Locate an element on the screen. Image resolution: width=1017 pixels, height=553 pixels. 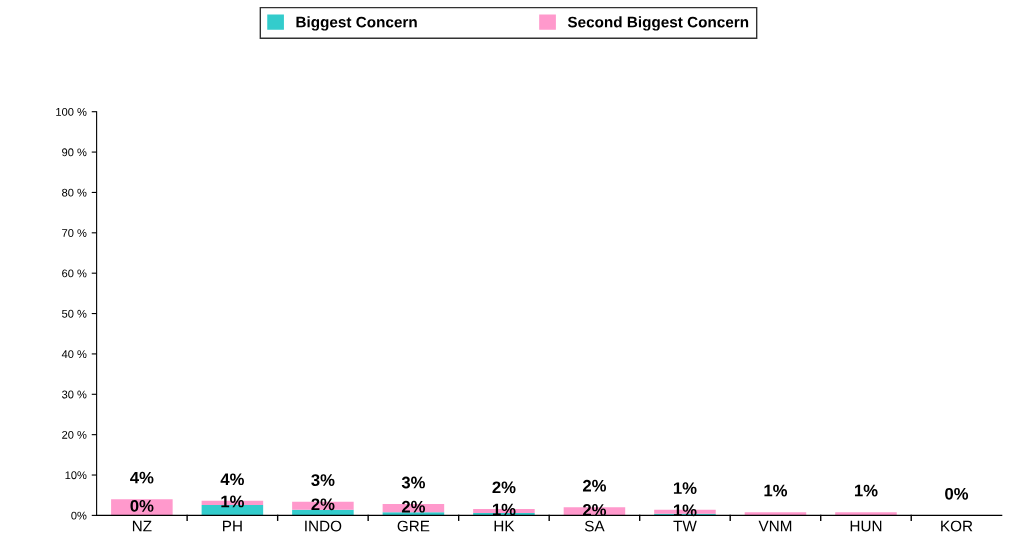
total-label: 0% is located at coordinates (957, 493).